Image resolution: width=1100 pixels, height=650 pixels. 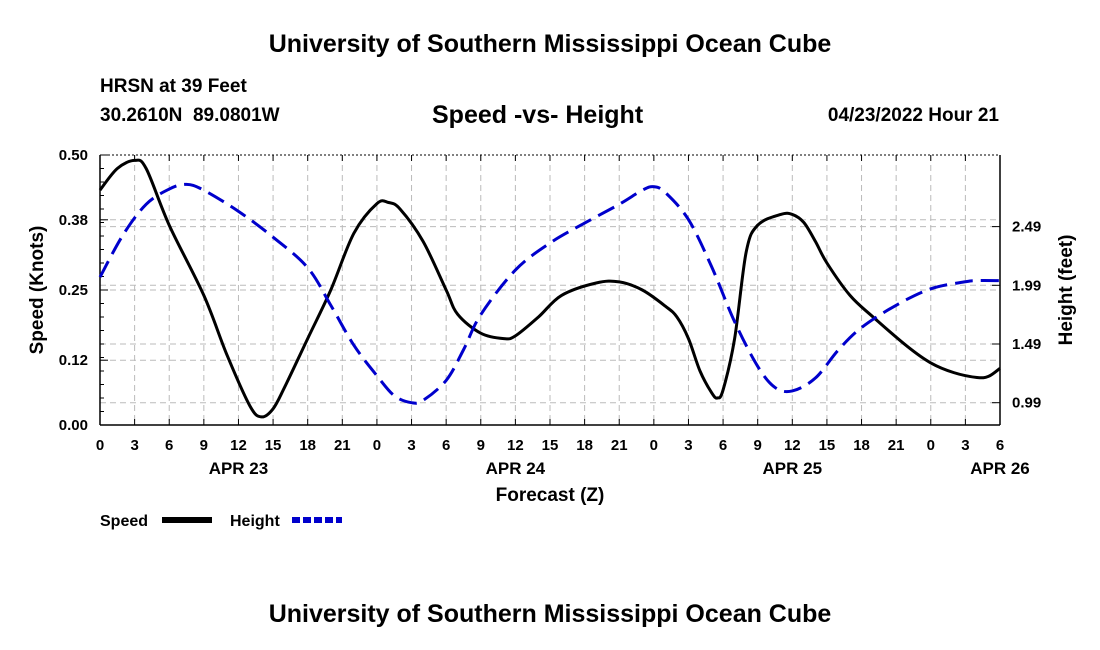 What do you see at coordinates (793, 468) in the screenshot?
I see `date-label: APR 25` at bounding box center [793, 468].